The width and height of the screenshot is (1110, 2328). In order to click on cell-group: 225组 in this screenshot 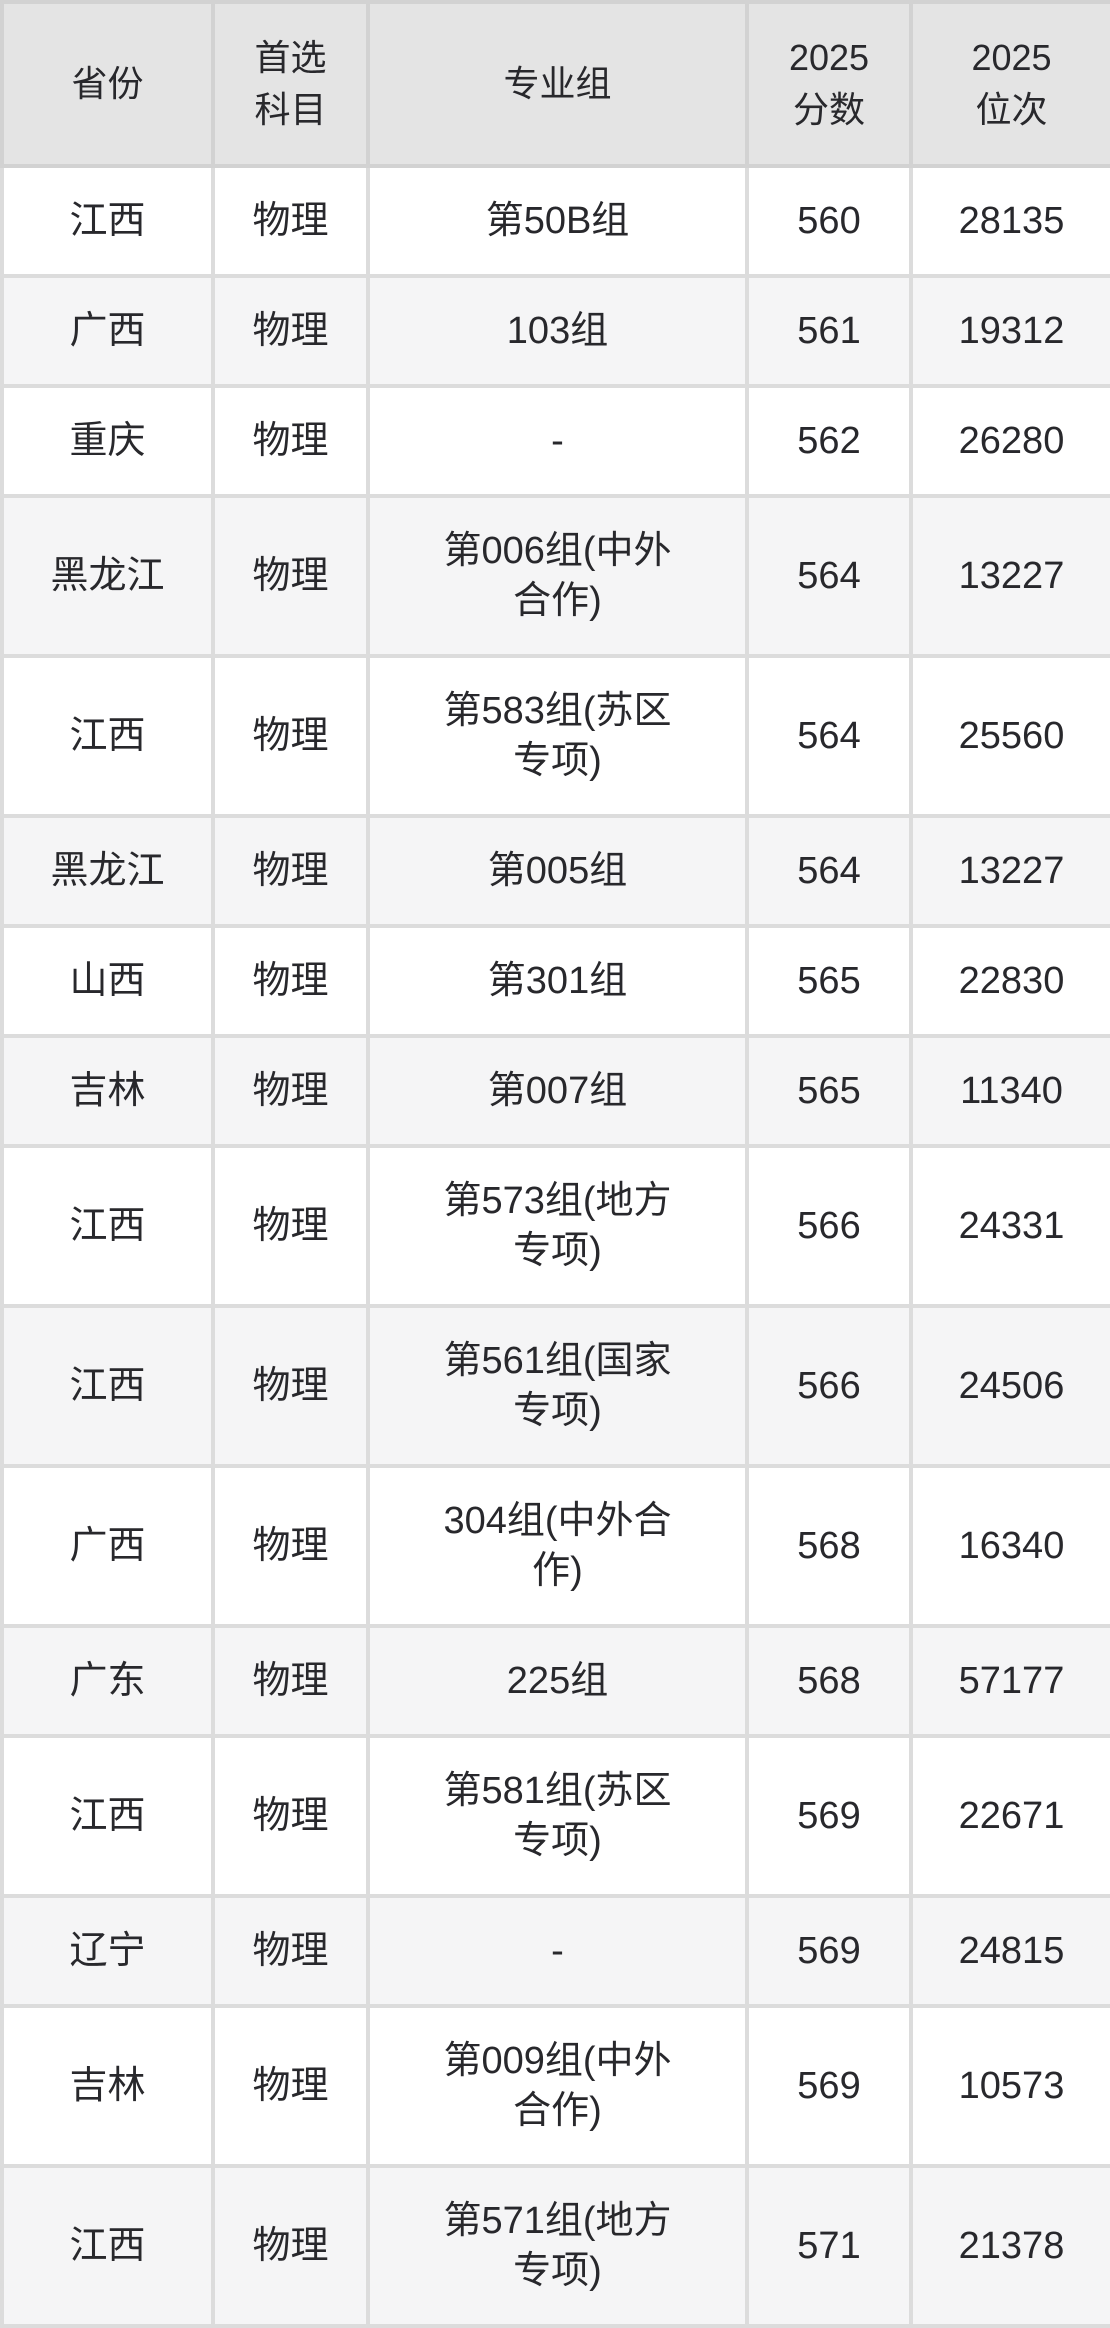, I will do `click(557, 1681)`.